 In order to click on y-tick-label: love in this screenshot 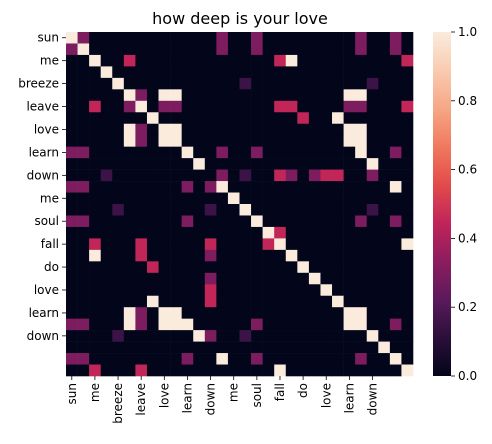, I will do `click(46, 129)`.